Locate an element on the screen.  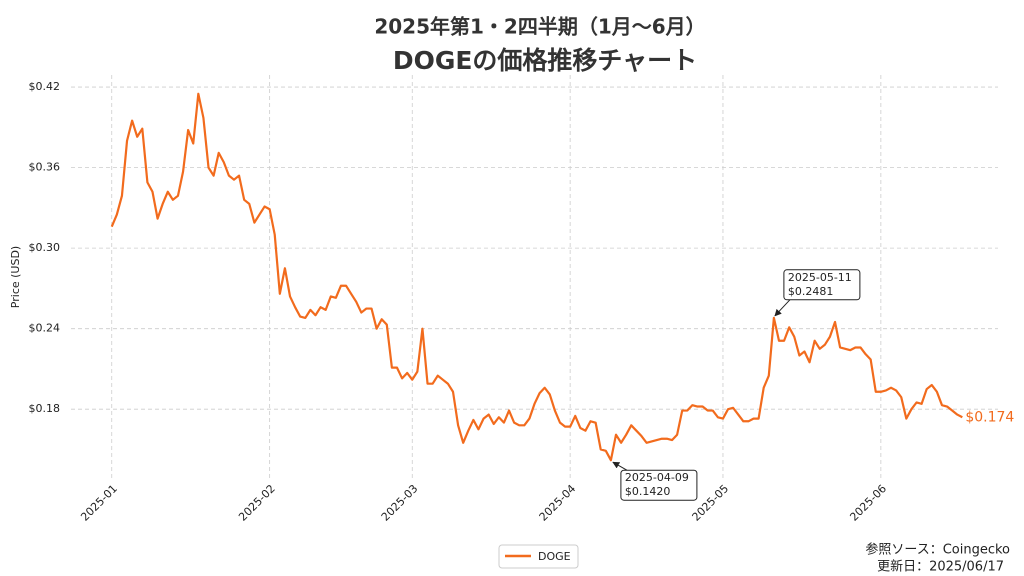
x-tick-label: 2025-02 is located at coordinates (257, 503).